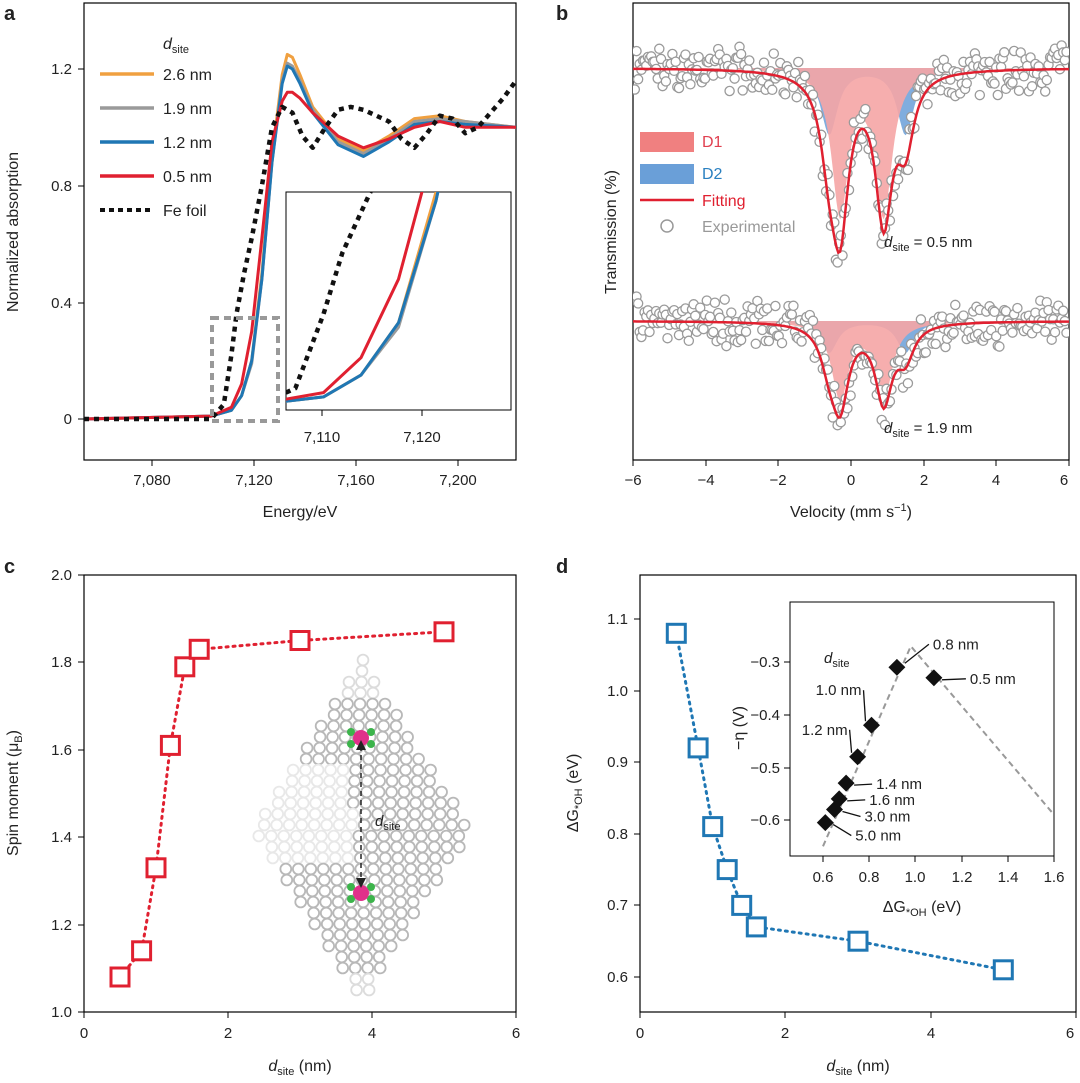  I want to click on inset-dsite-title: dsite, so click(836, 660).